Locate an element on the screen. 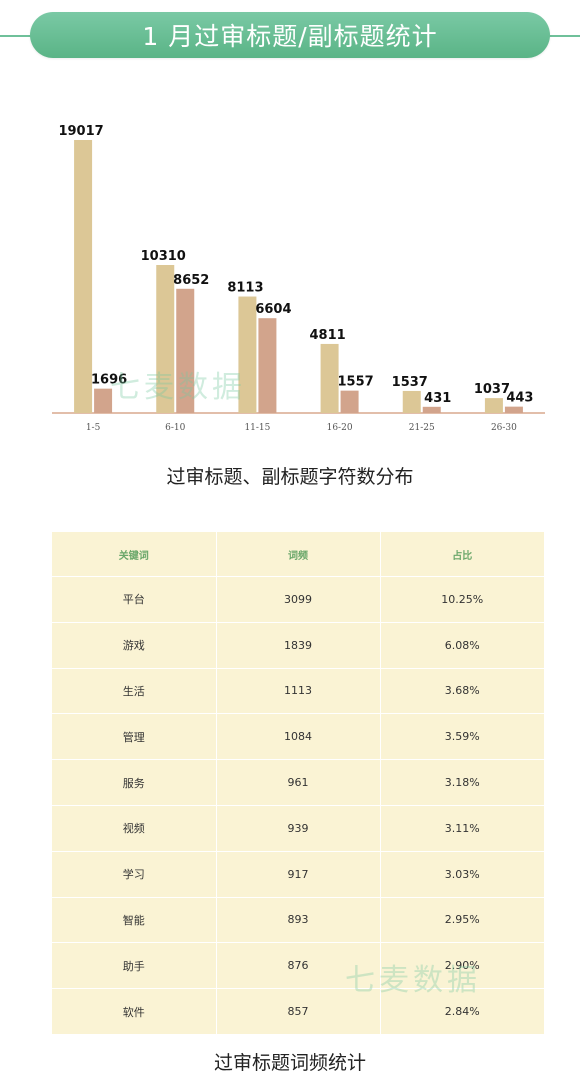 The image size is (580, 1081). cell-frequency: 893 is located at coordinates (298, 920).